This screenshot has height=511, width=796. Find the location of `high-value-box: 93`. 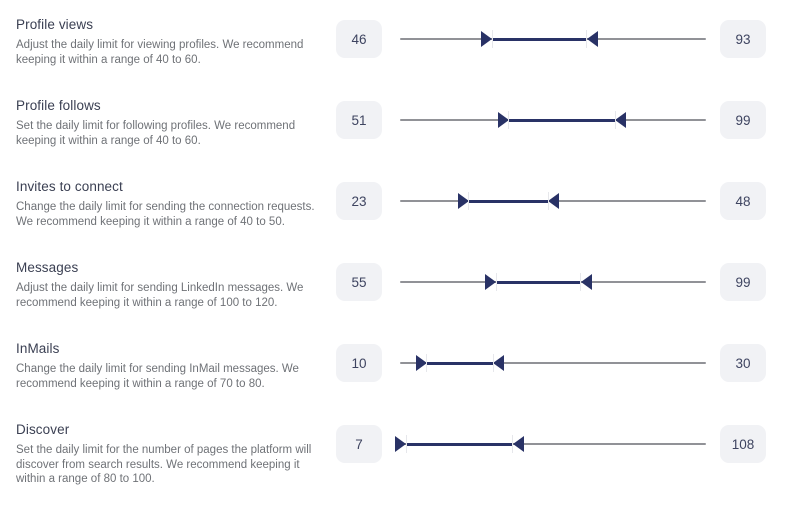

high-value-box: 93 is located at coordinates (743, 39).